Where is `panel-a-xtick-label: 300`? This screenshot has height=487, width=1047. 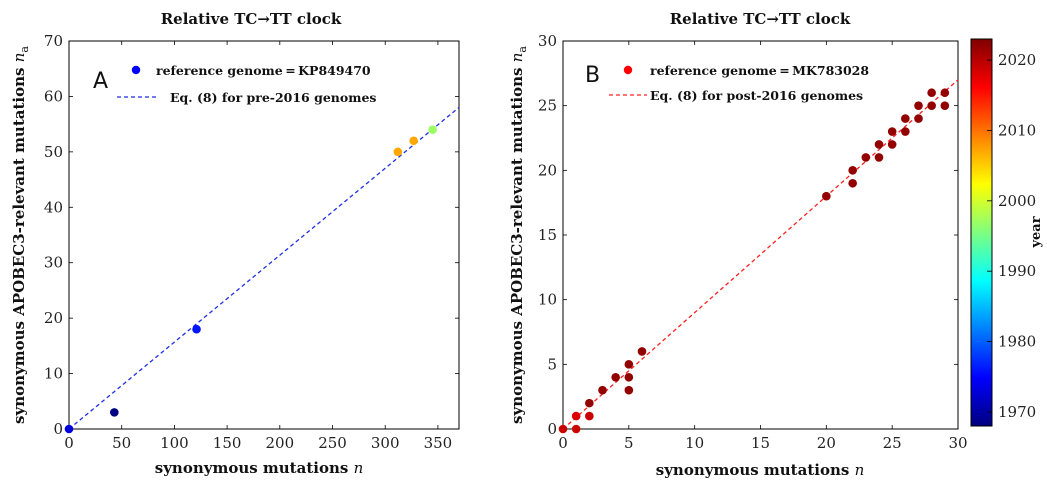 panel-a-xtick-label: 300 is located at coordinates (385, 443).